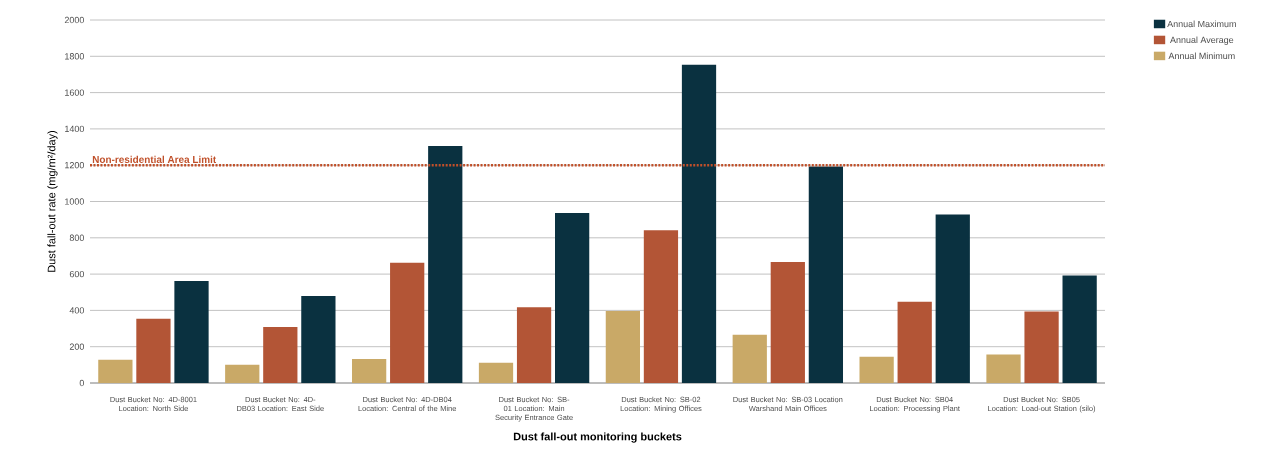 This screenshot has height=475, width=1287. I want to click on legend-label: Annual Minimum, so click(1201, 56).